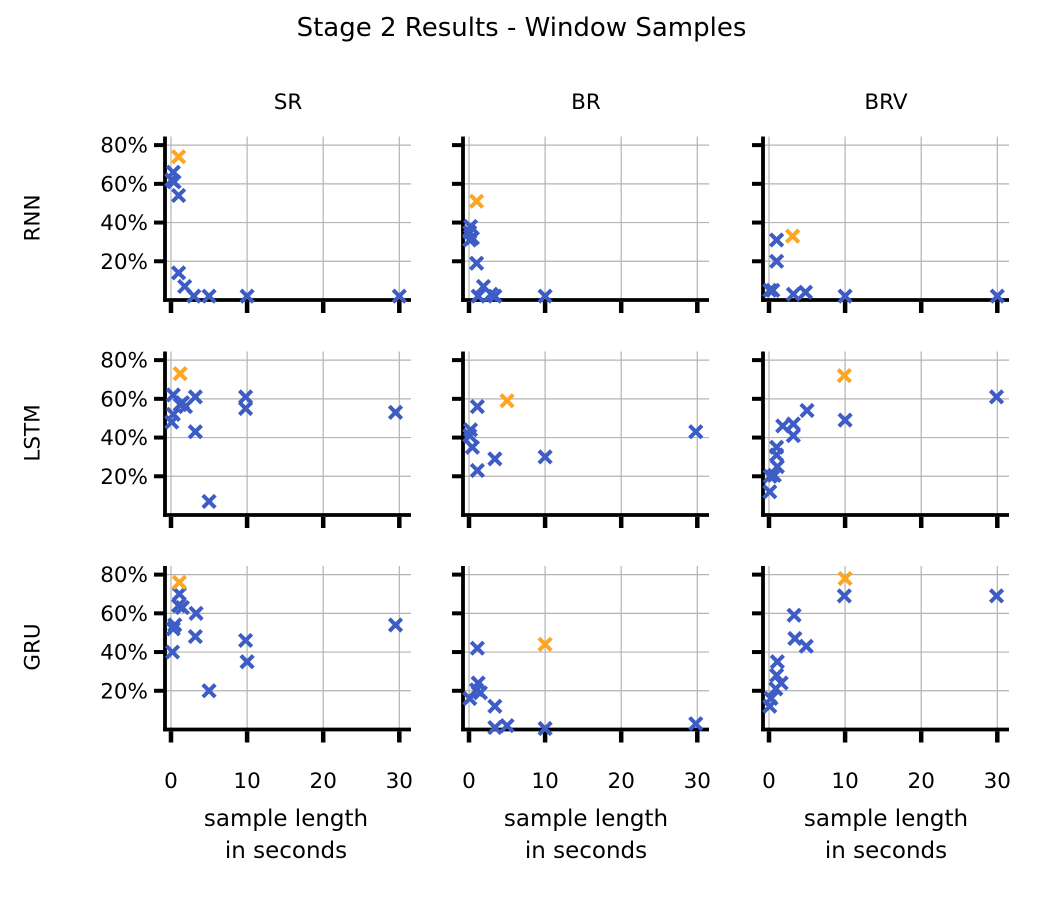 This screenshot has width=1043, height=900. Describe the element at coordinates (886, 102) in the screenshot. I see `column-title-brv: BRV` at that location.